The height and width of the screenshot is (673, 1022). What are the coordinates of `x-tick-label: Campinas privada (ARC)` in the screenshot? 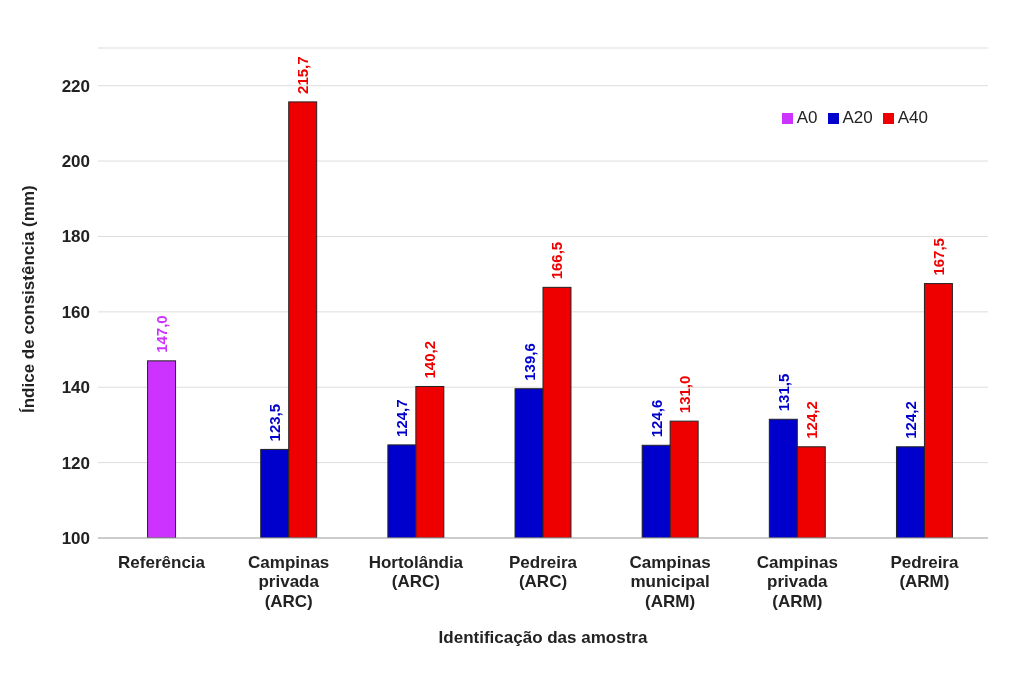 It's located at (289, 581).